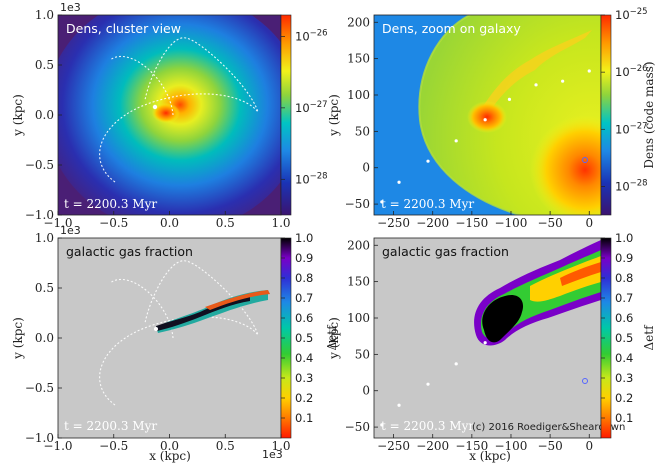 Image resolution: width=666 pixels, height=476 pixels. Describe the element at coordinates (451, 28) in the screenshot. I see `panel-title: Dens, zoom on galaxy` at that location.